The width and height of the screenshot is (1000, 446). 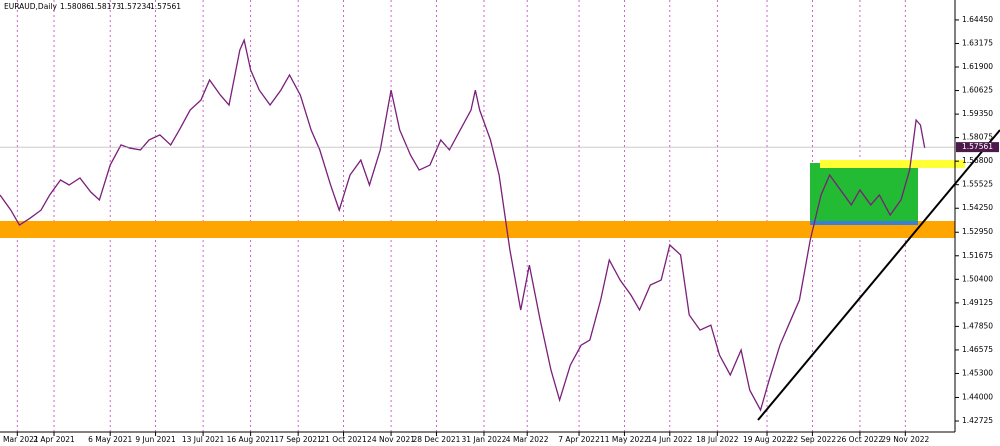 What do you see at coordinates (977, 255) in the screenshot?
I see `y-tick-label: 1.51675` at bounding box center [977, 255].